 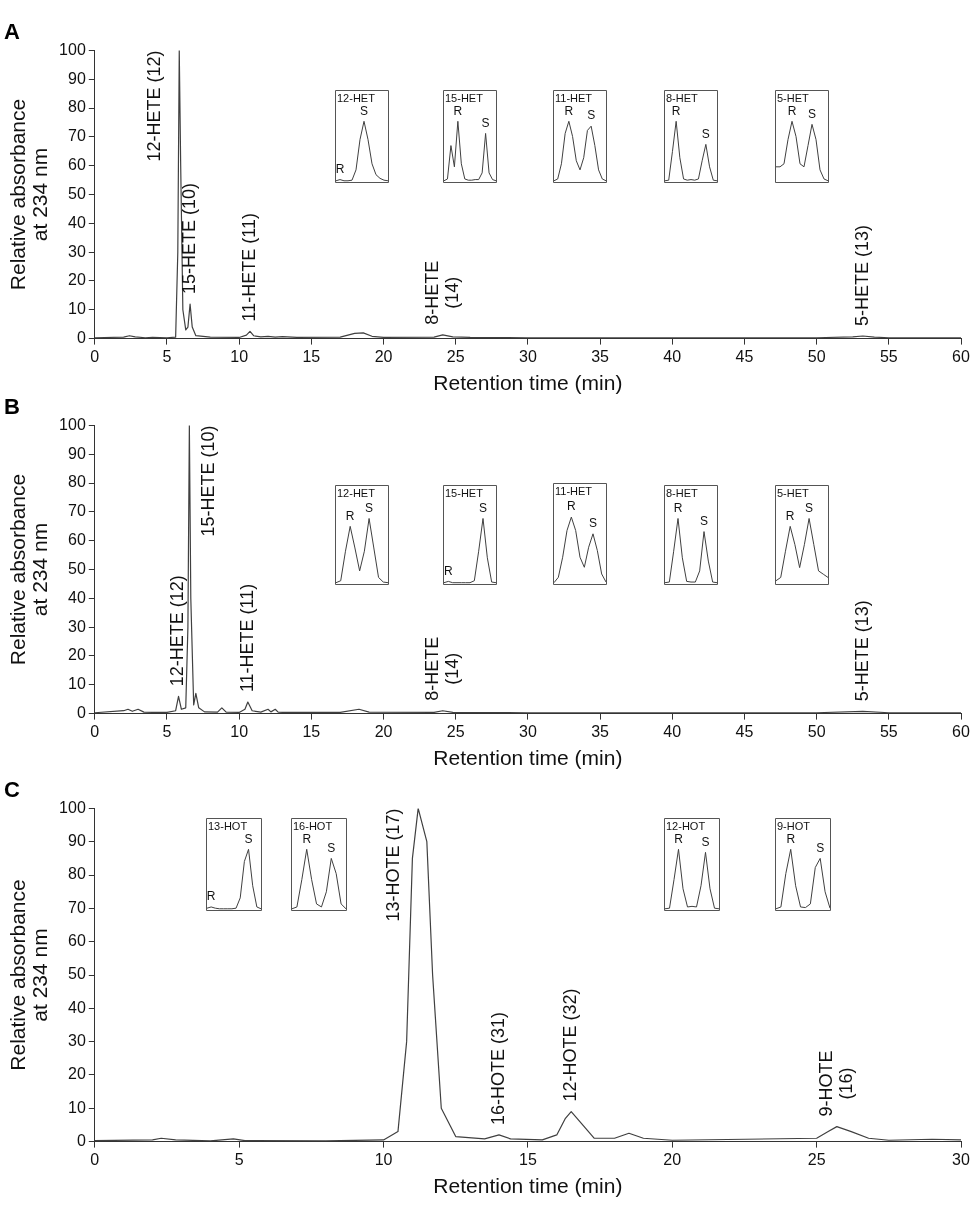 I want to click on chart-title: C, so click(x=12, y=790).